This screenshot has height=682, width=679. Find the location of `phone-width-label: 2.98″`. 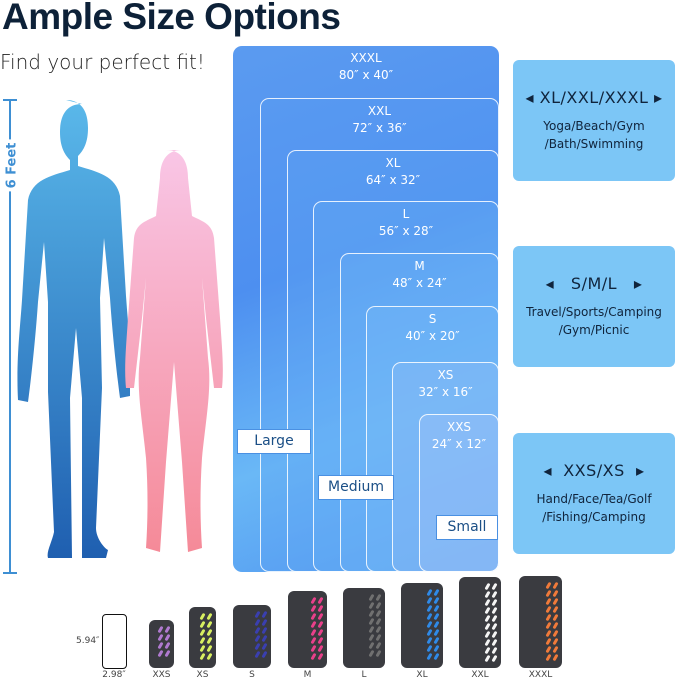

phone-width-label: 2.98″ is located at coordinates (114, 675).